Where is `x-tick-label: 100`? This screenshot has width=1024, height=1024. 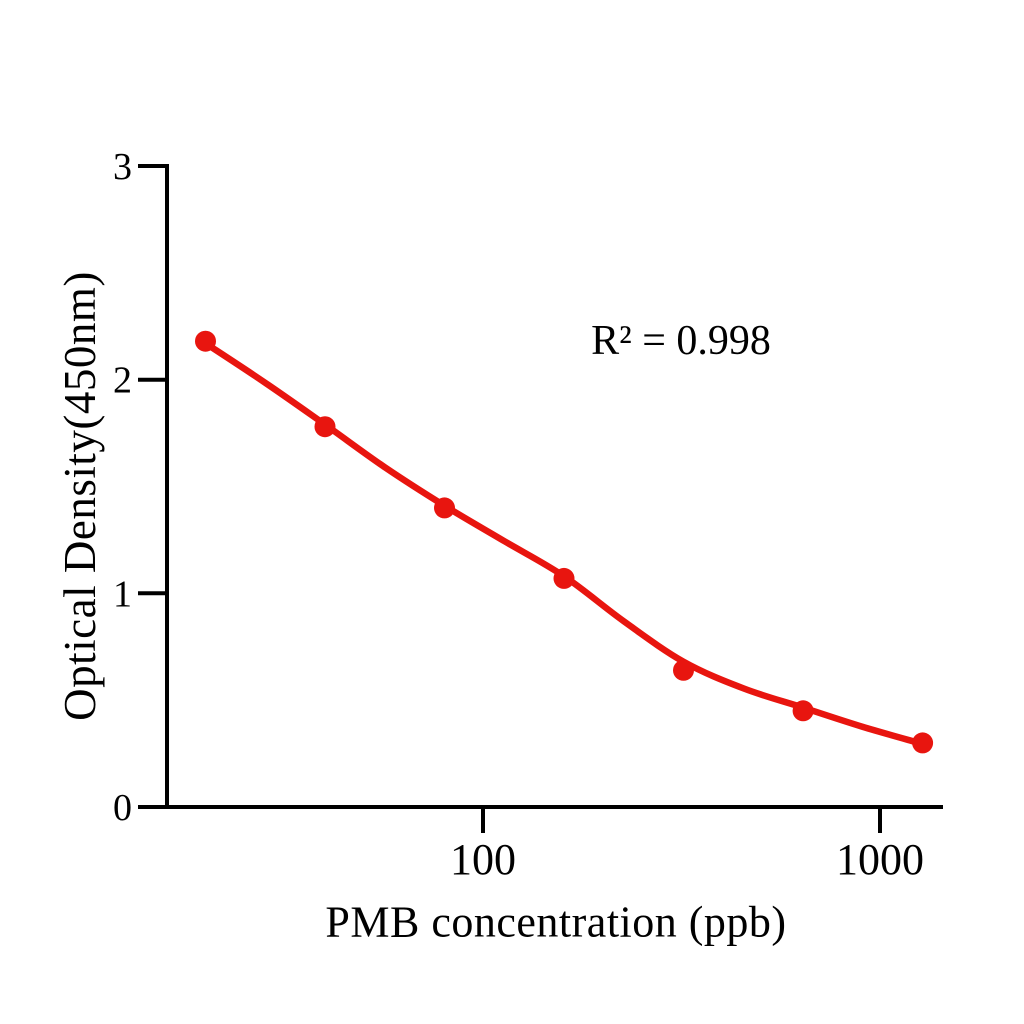 x-tick-label: 100 is located at coordinates (483, 859).